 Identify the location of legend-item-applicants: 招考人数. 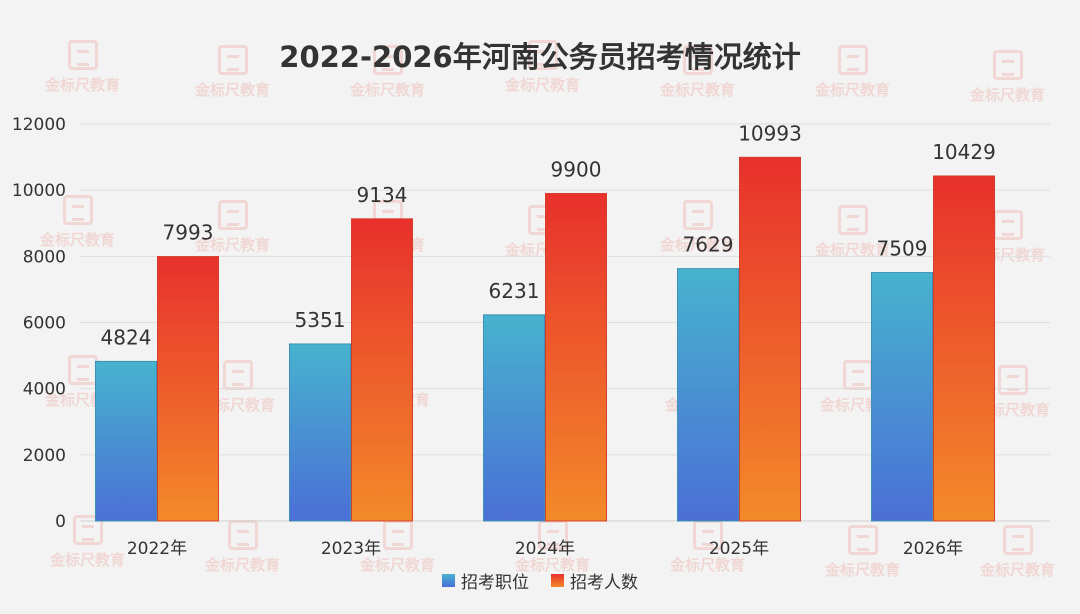
(594, 580).